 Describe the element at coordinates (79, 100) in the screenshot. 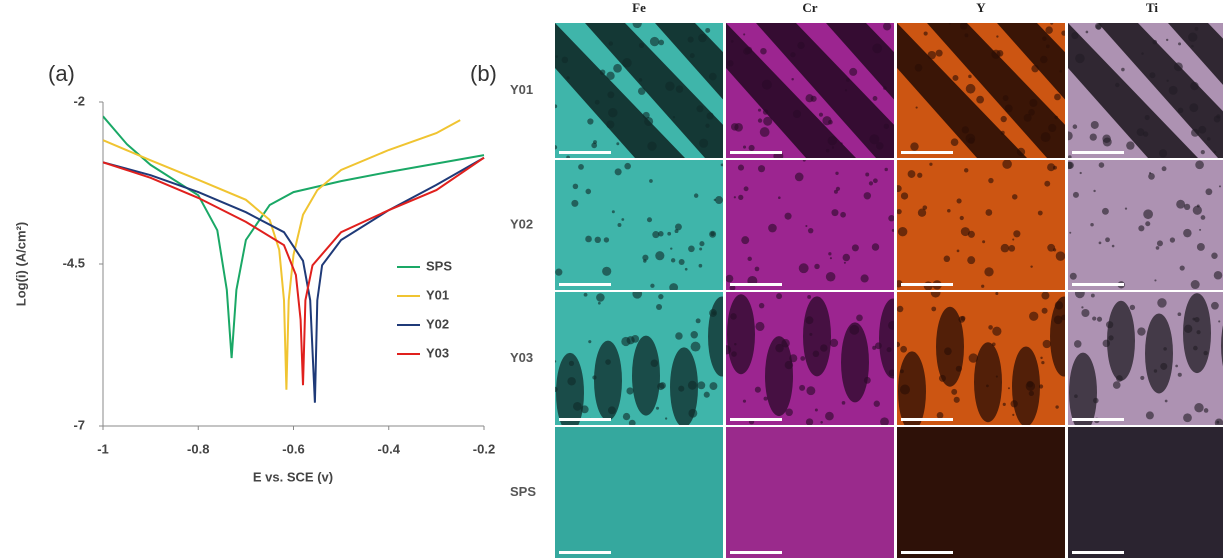

I see `y-tick-label: -2` at that location.